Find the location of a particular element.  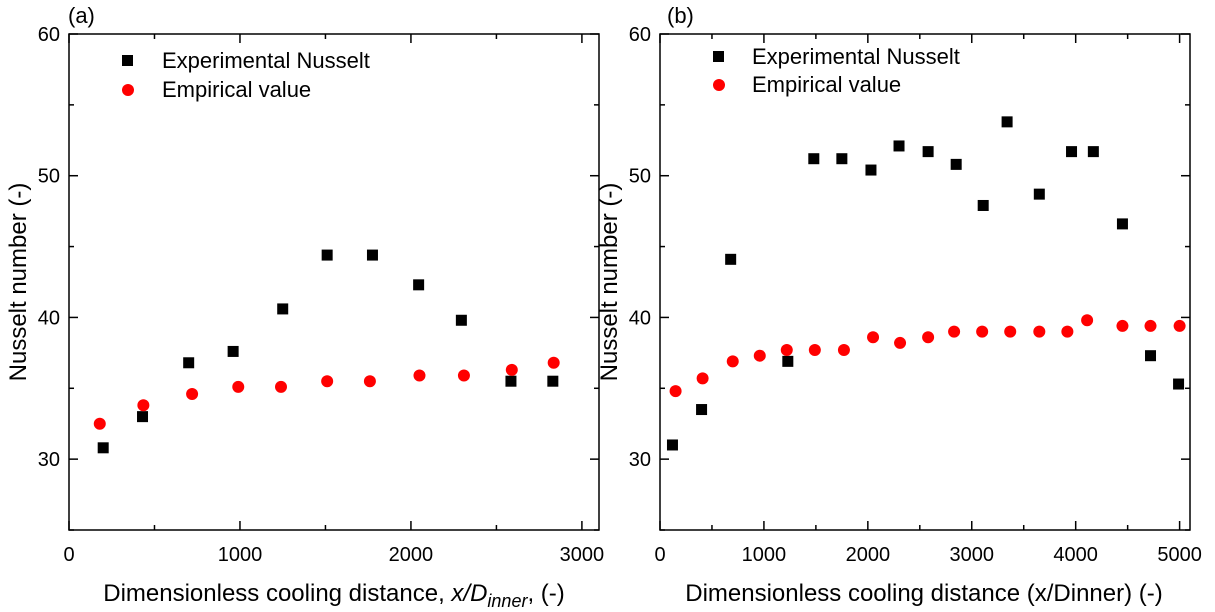

panel-a-x-tick-label: 3000 is located at coordinates (582, 555).